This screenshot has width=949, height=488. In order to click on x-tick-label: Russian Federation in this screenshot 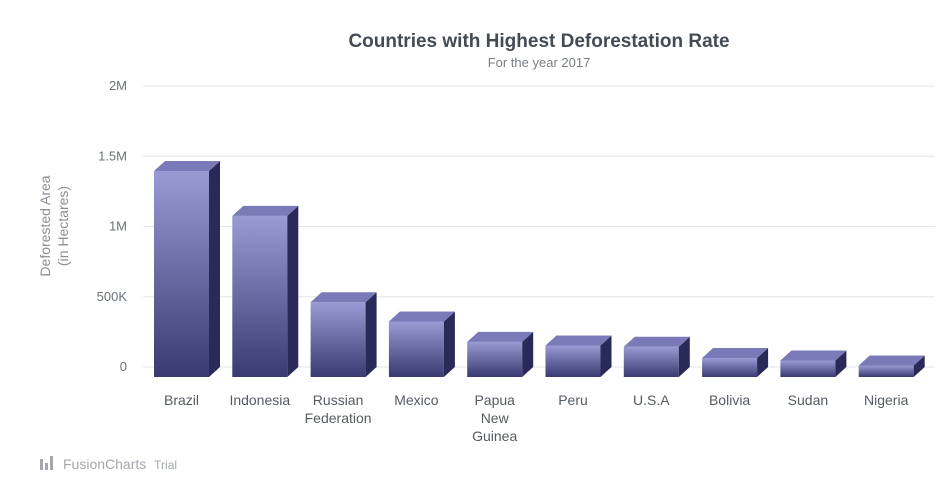, I will do `click(338, 409)`.